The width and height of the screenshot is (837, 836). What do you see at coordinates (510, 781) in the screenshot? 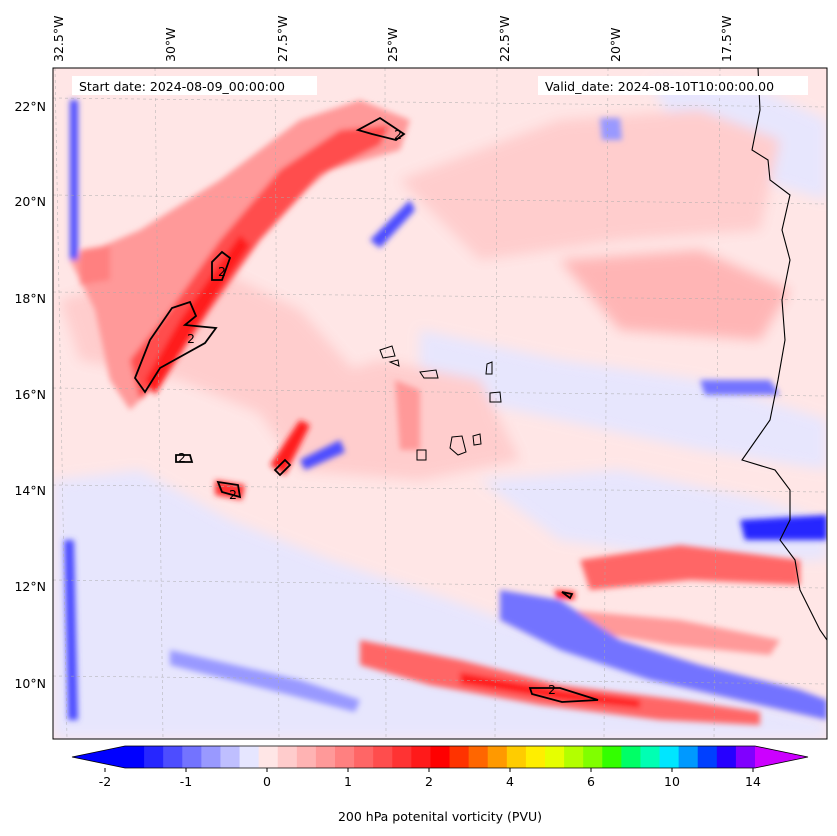
I see `colorbar-tick-label: 4` at bounding box center [510, 781].